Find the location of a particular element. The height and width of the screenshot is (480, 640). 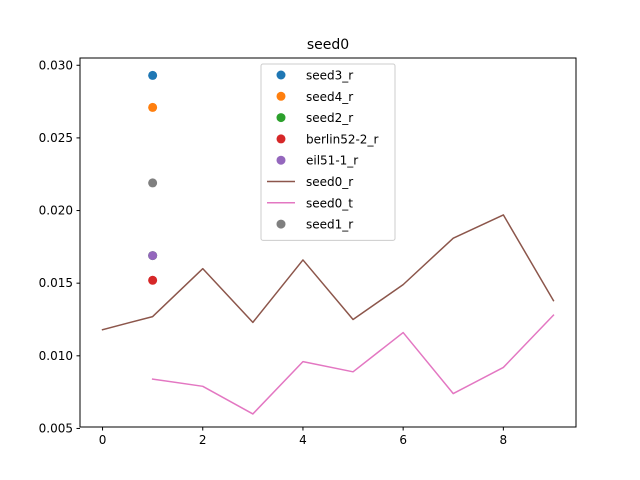

legend-swatch-seed1-r is located at coordinates (281, 224).